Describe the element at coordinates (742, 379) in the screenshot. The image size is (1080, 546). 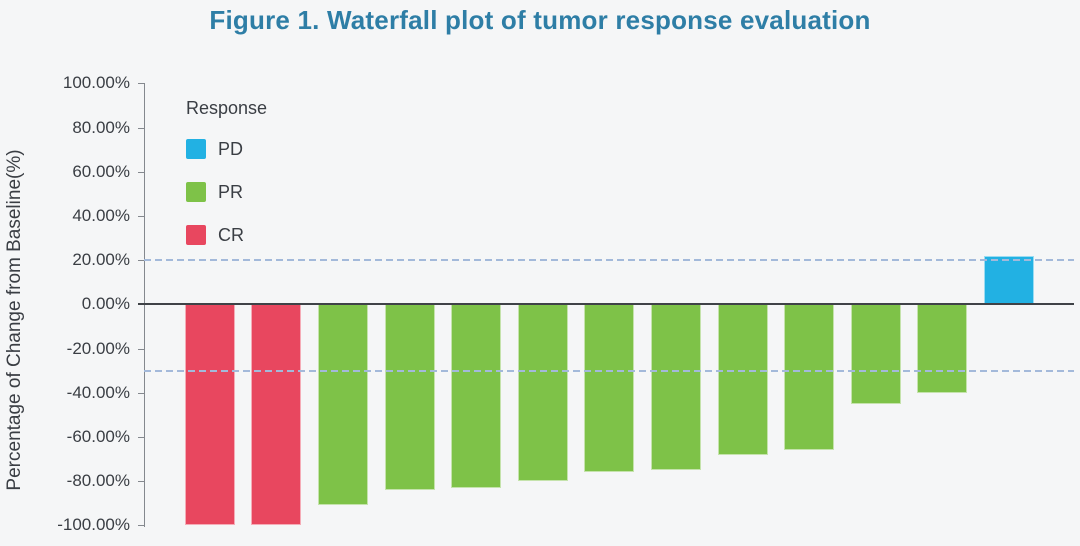
I see `bar-9-pr` at that location.